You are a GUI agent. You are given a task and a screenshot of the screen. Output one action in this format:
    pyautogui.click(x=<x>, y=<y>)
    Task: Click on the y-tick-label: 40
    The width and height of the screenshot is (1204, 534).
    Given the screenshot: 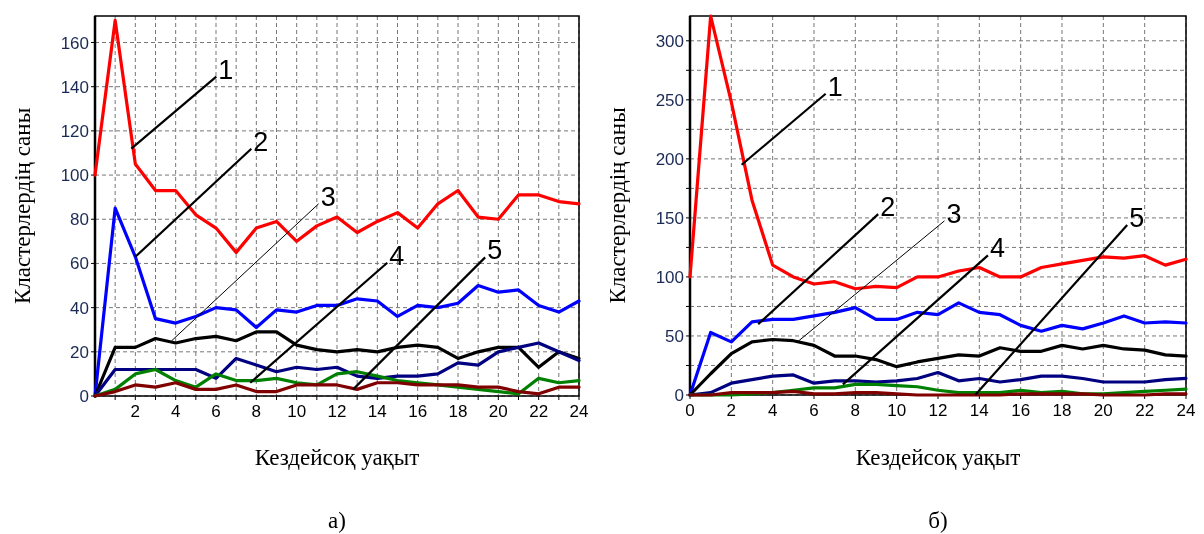 What is the action you would take?
    pyautogui.click(x=79, y=308)
    